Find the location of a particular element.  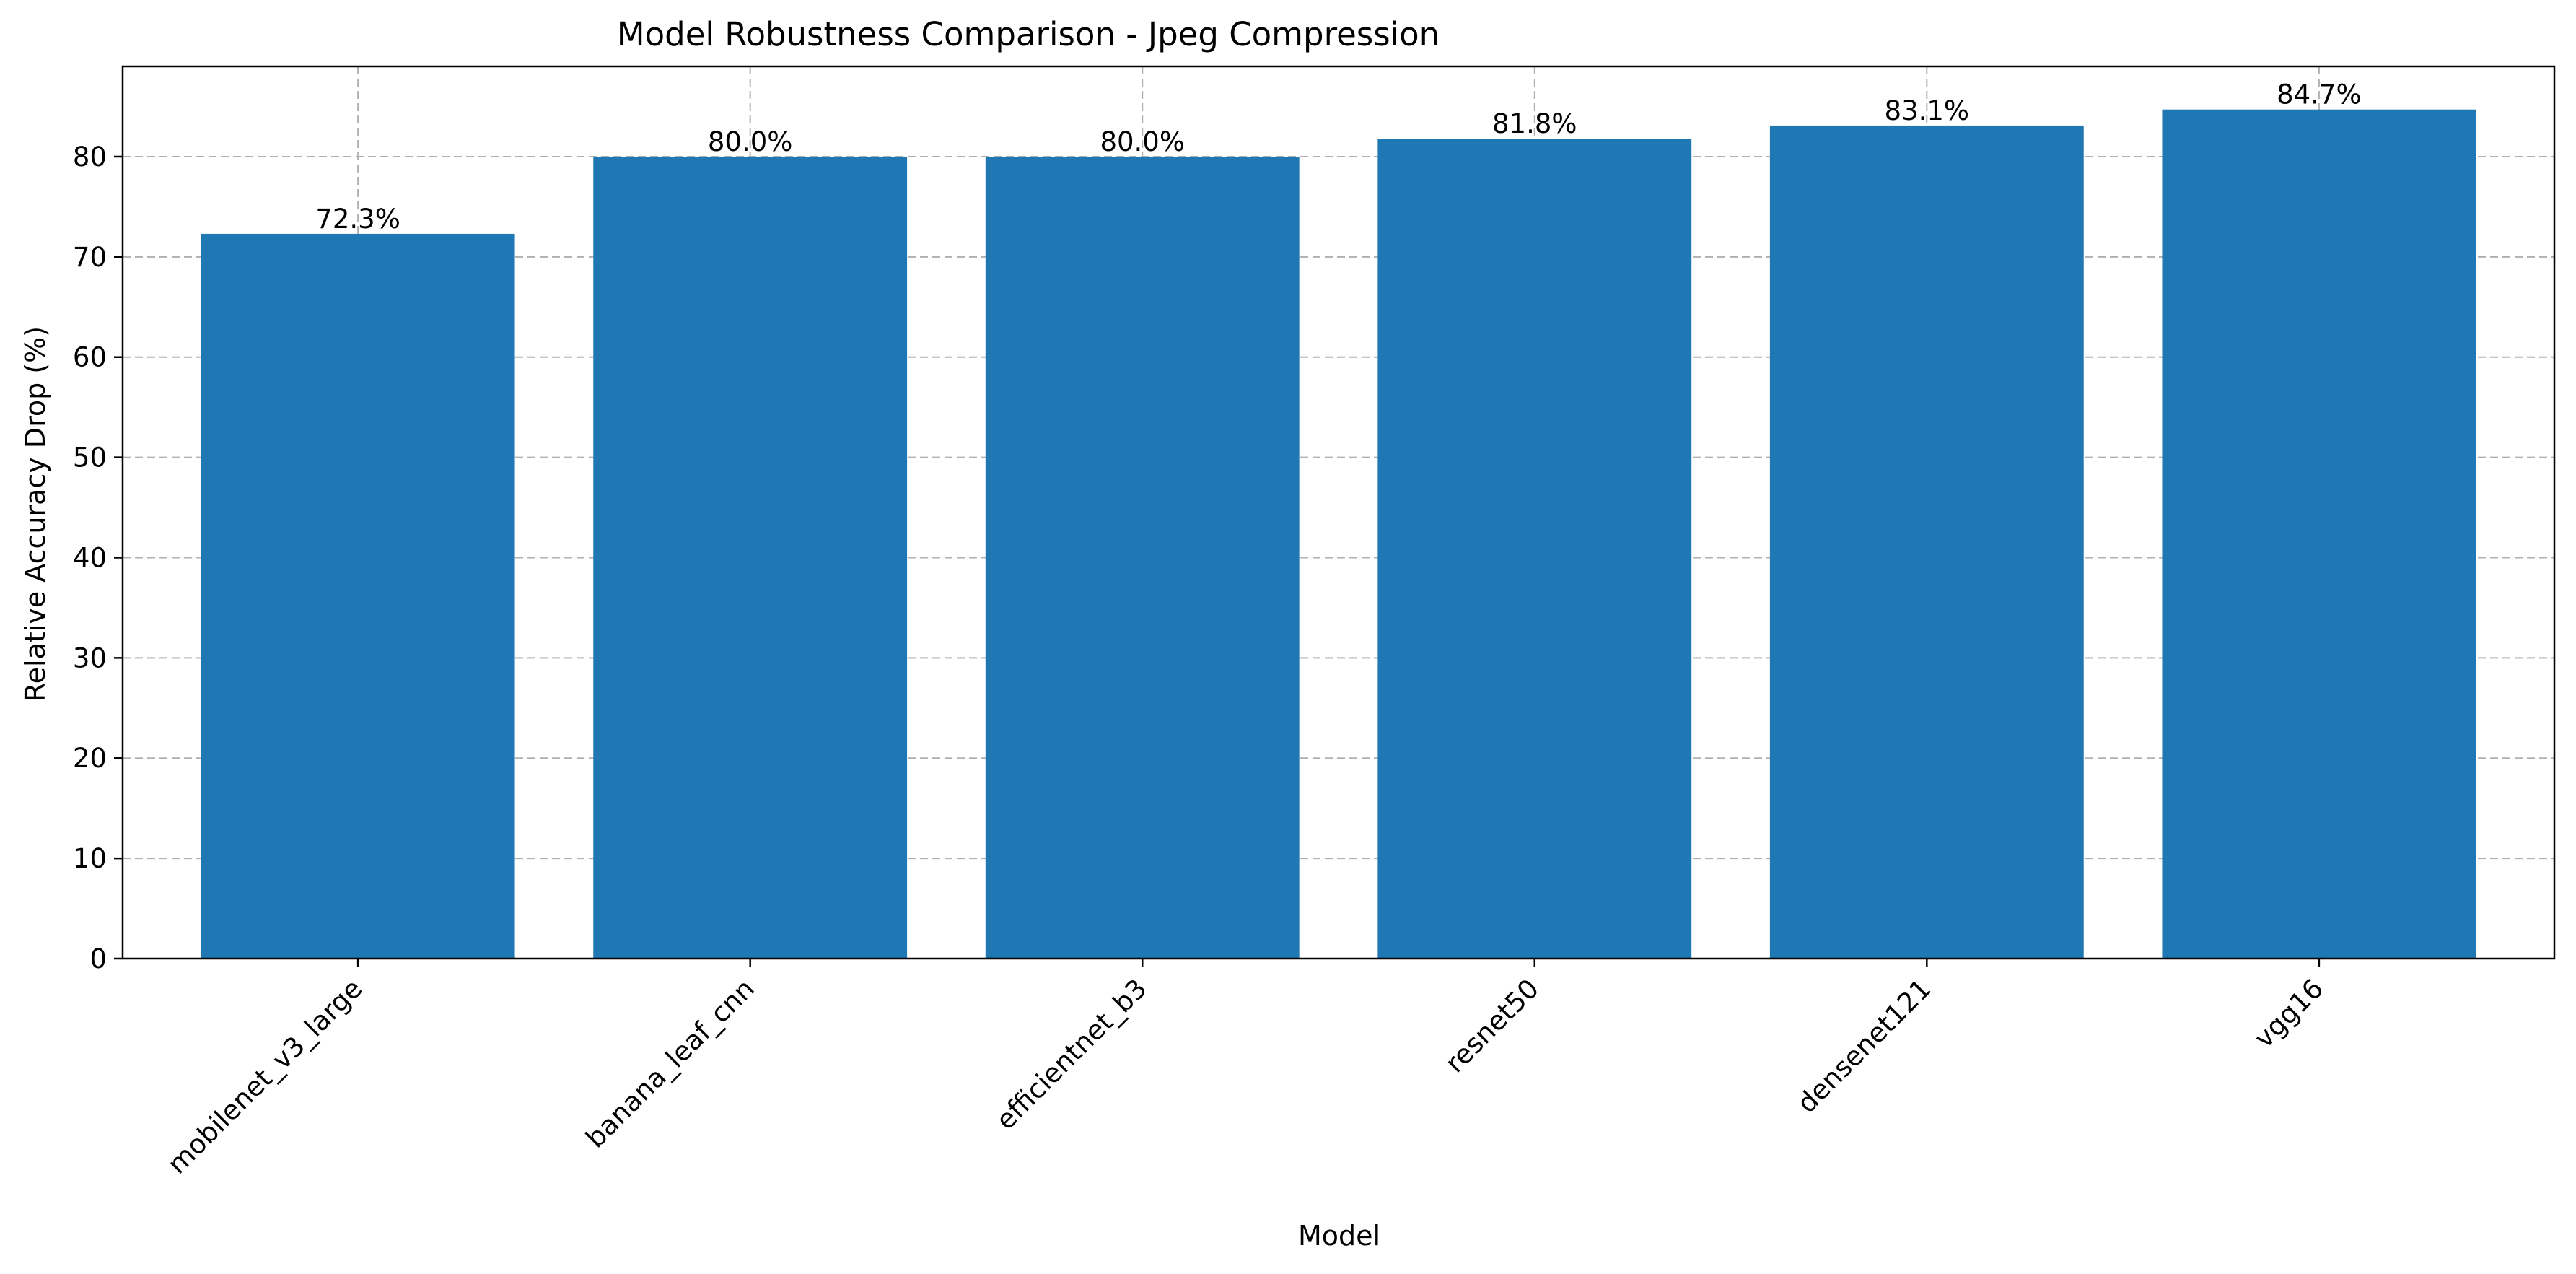

y-axis-title: Relative Accuracy Drop (%) is located at coordinates (35, 514).